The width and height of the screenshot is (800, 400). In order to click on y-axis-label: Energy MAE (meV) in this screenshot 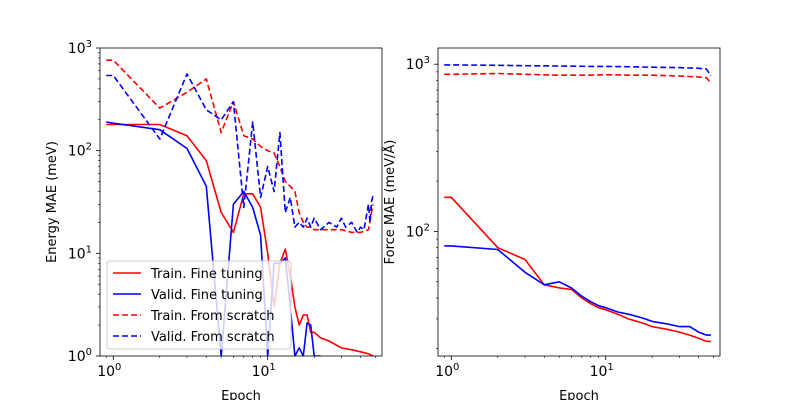, I will do `click(52, 202)`.